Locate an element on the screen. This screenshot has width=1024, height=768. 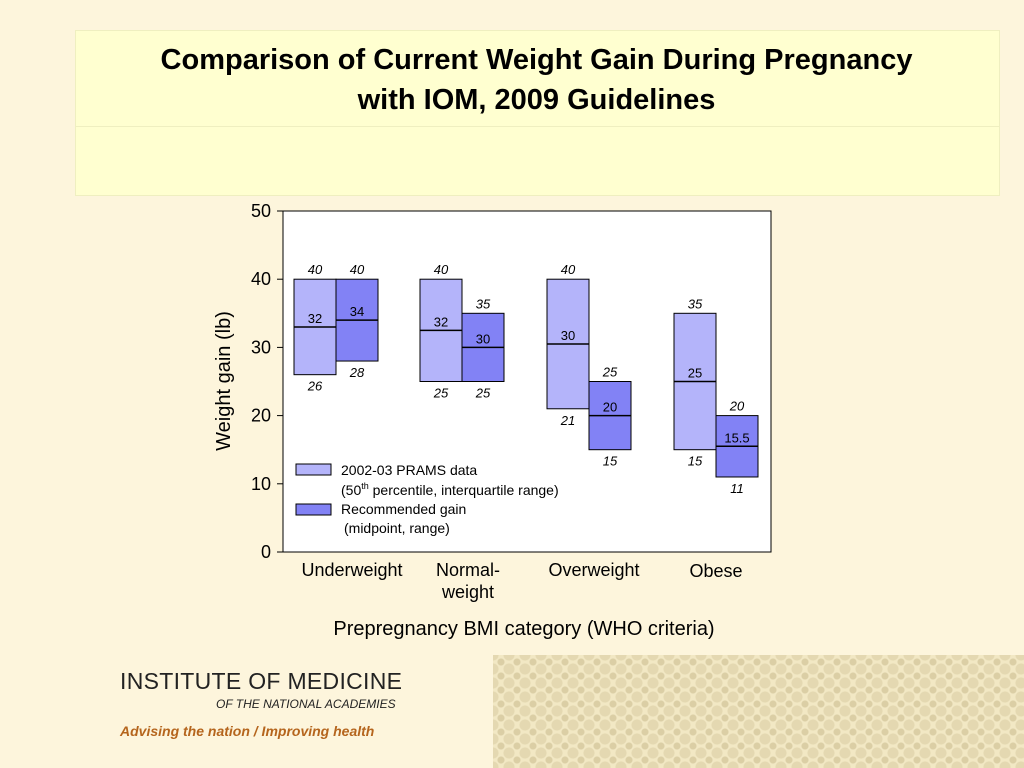
mid-label: 15.5 is located at coordinates (736, 437).